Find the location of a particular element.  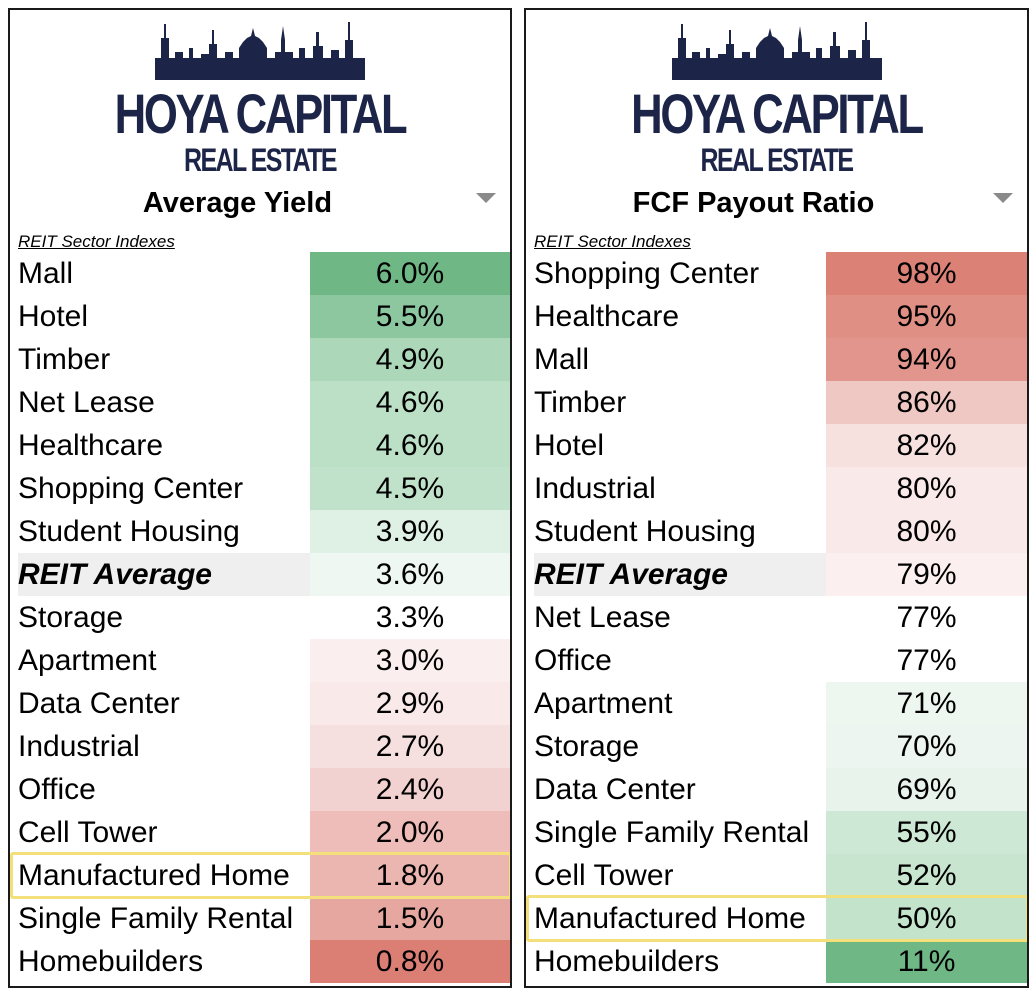

sector-value: 55% is located at coordinates (926, 832).